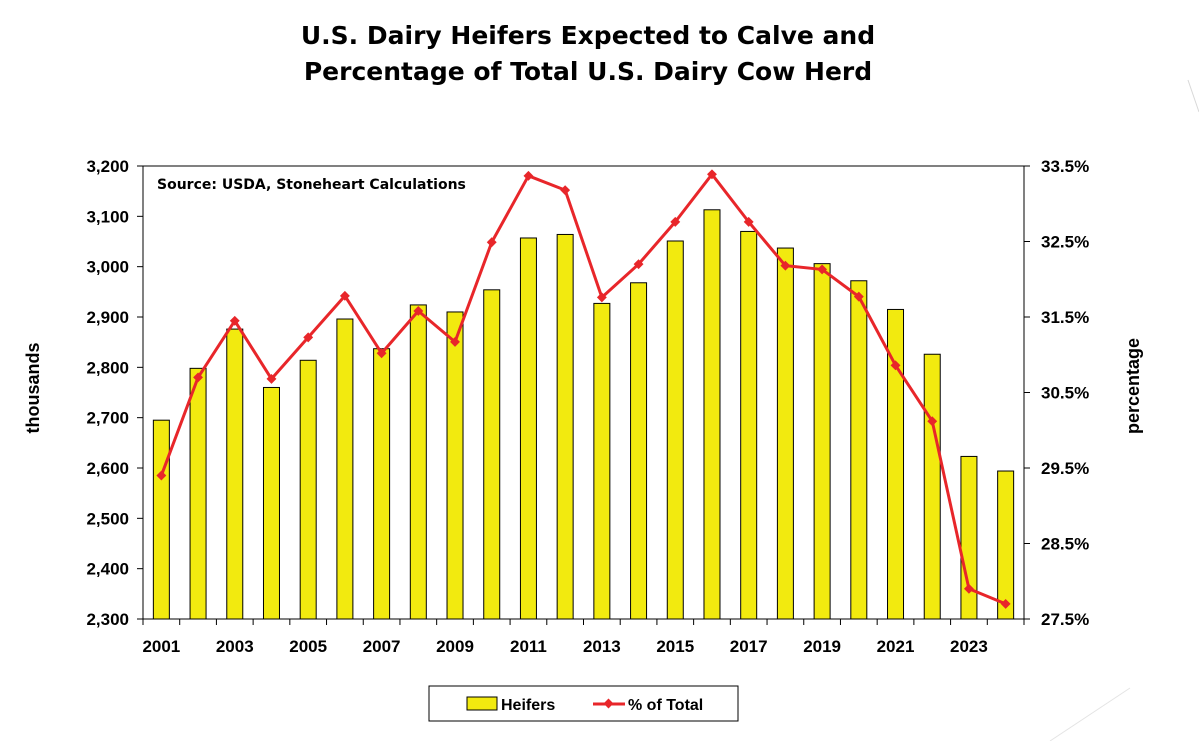 Image resolution: width=1199 pixels, height=741 pixels. What do you see at coordinates (235, 646) in the screenshot?
I see `x-tick-label: 2003` at bounding box center [235, 646].